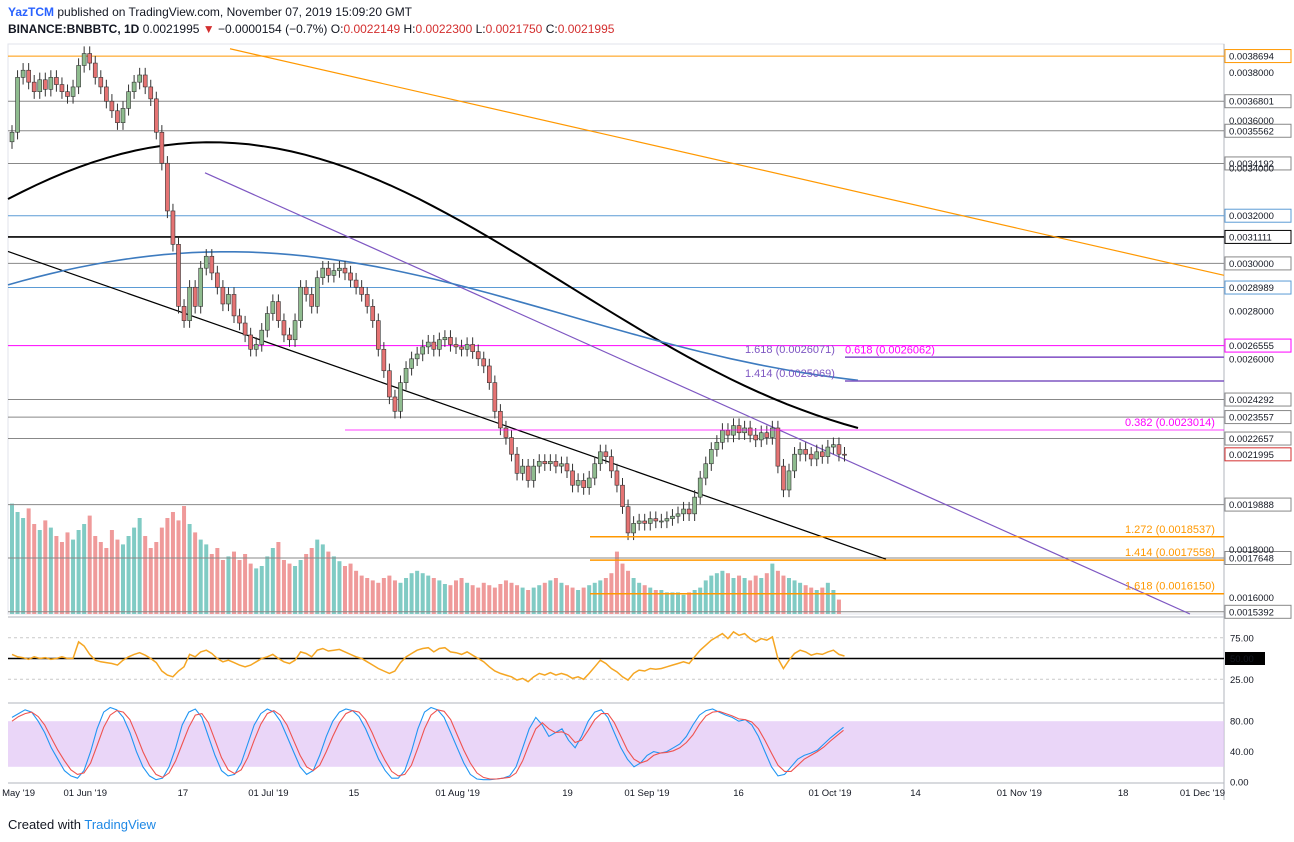  What do you see at coordinates (1251, 73) in the screenshot?
I see `price-axis-tick: 0.0038000` at bounding box center [1251, 73].